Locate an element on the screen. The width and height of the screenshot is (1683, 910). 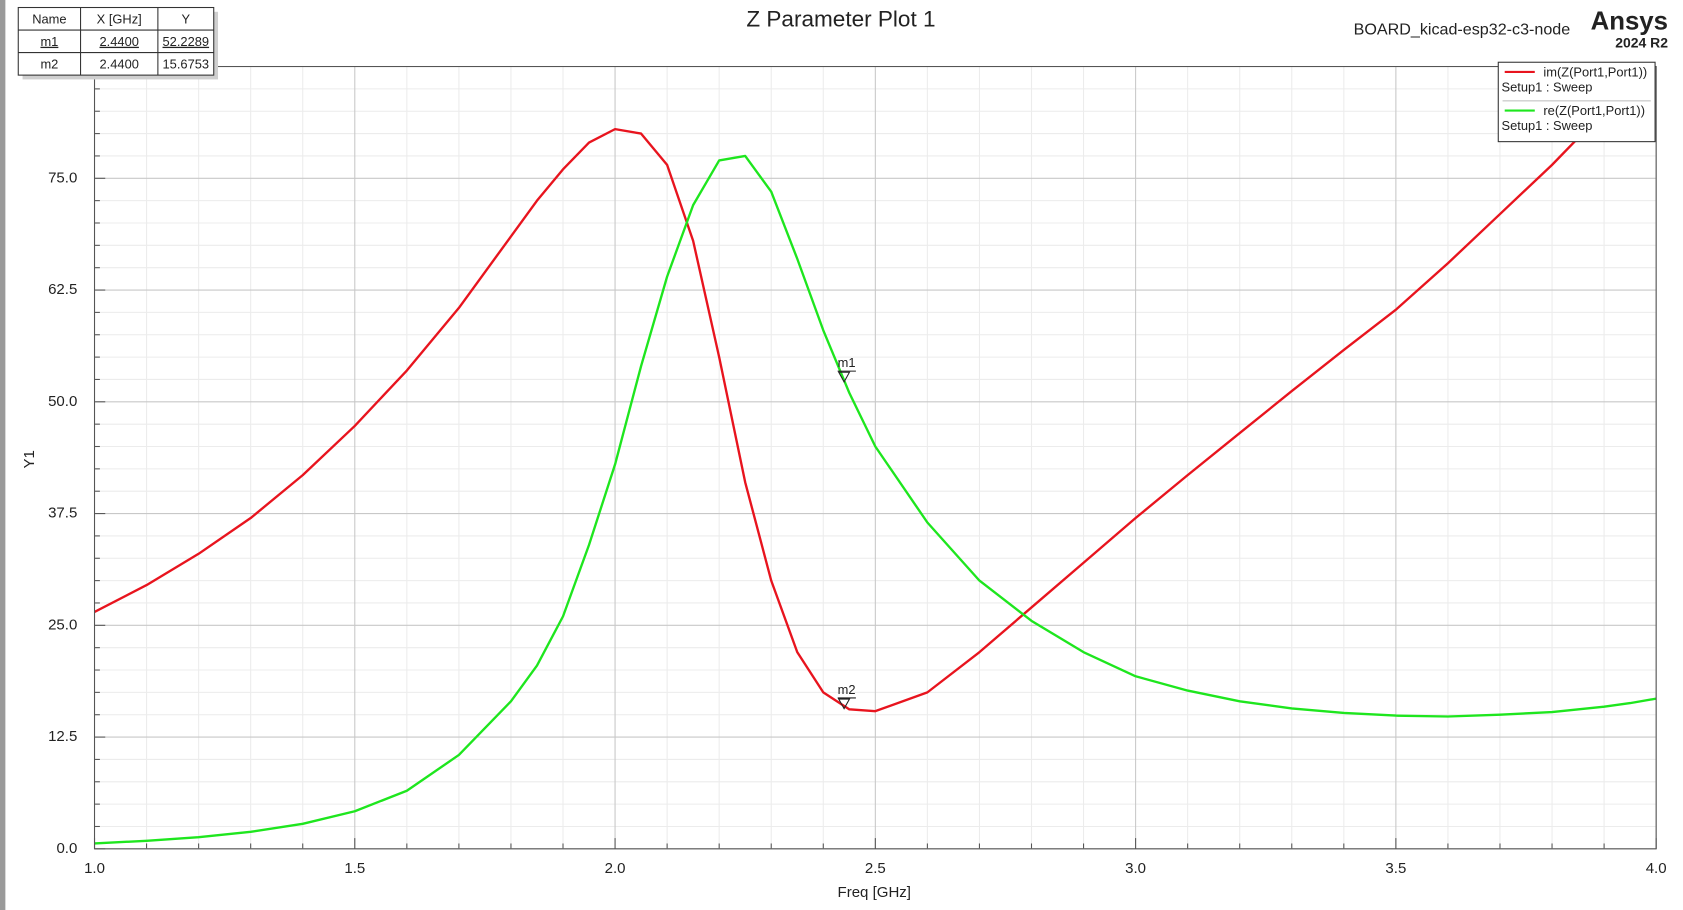
x-tick-label: 3.0 is located at coordinates (1135, 868).